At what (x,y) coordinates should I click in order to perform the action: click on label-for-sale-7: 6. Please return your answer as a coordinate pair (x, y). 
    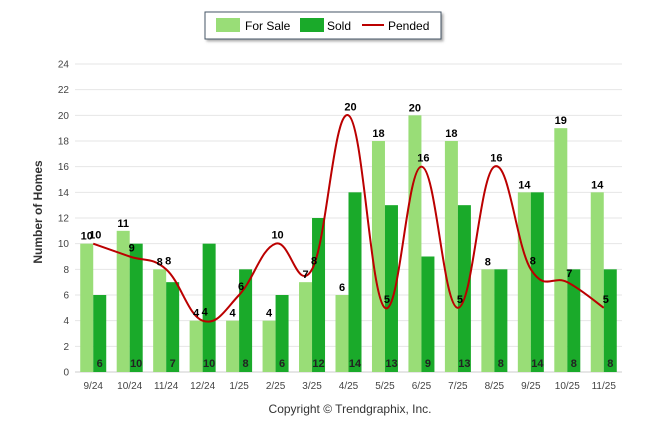
    Looking at the image, I should click on (342, 288).